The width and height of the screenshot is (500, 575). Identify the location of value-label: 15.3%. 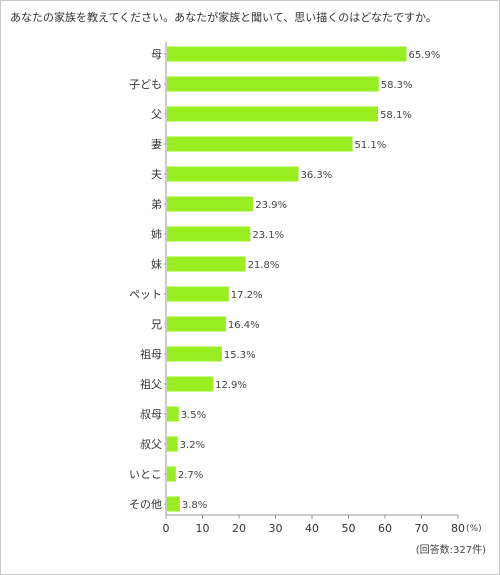
(240, 355).